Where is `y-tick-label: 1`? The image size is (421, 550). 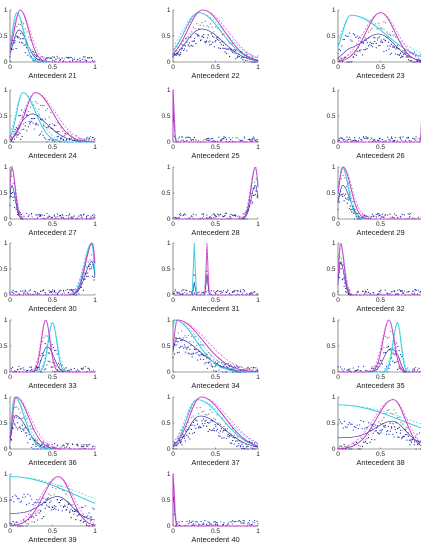
y-tick-label: 1 is located at coordinates (334, 397).